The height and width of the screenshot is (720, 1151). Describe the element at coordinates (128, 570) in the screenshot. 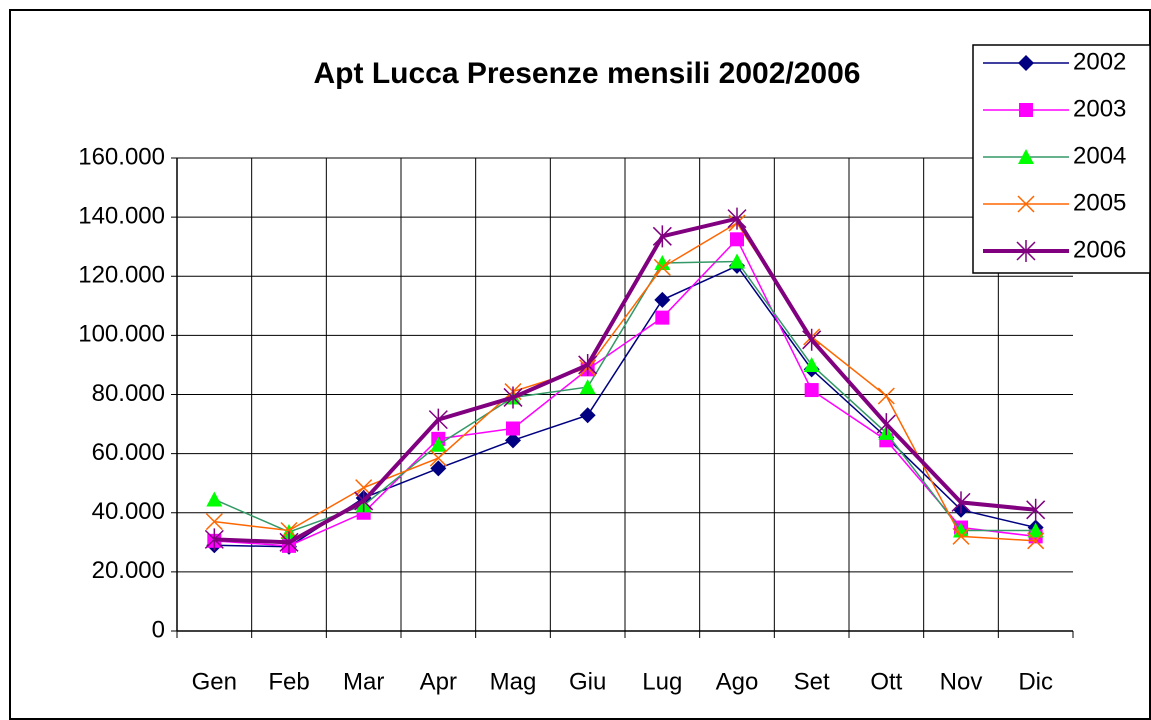

I see `y-tick-label: 20.000` at that location.